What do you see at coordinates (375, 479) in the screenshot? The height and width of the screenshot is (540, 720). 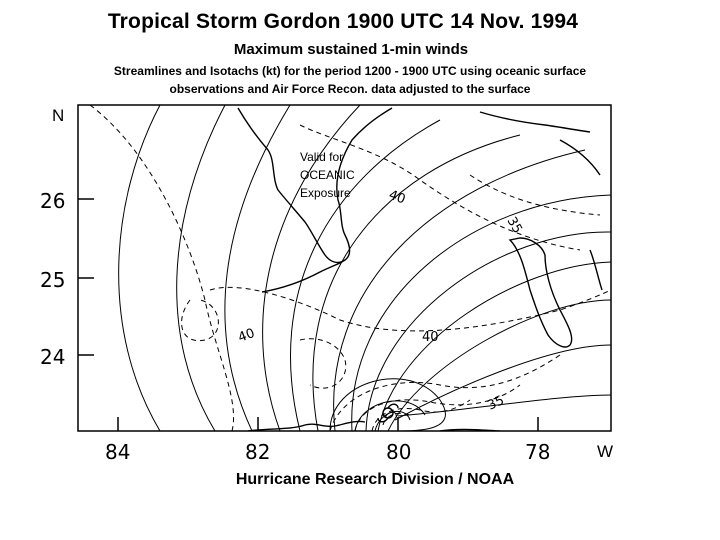 I see `footer-credit: Hurricane Research Division / NOAA` at bounding box center [375, 479].